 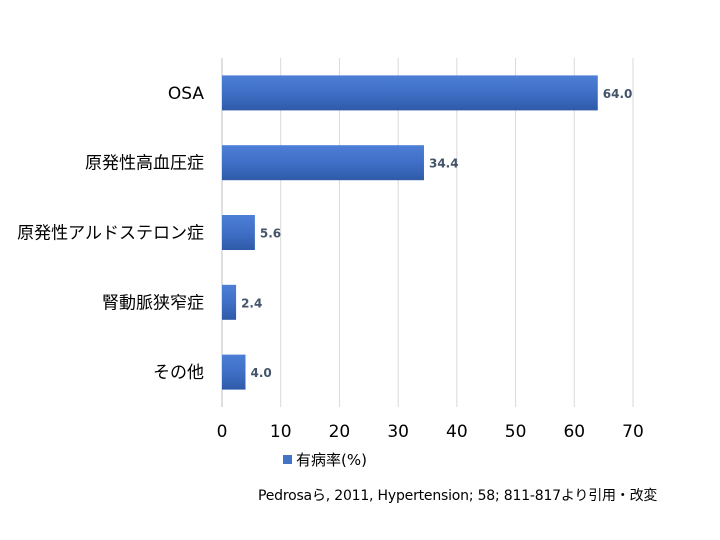 I want to click on x-tick-label: 20, so click(x=340, y=432).